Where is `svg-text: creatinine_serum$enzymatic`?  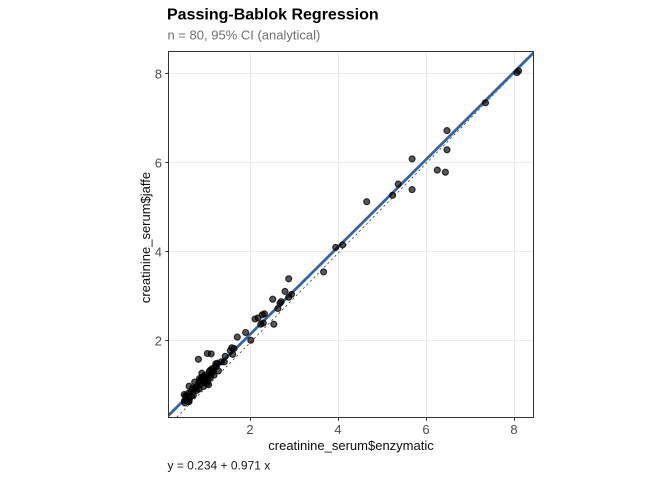 svg-text: creatinine_serum$enzymatic is located at coordinates (351, 445).